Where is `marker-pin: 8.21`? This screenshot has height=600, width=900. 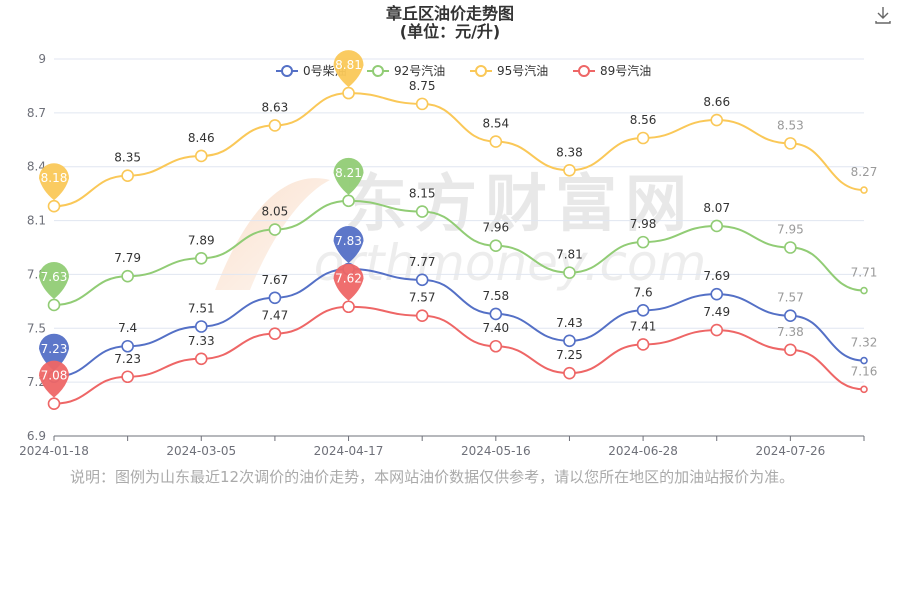 marker-pin: 8.21 is located at coordinates (348, 176).